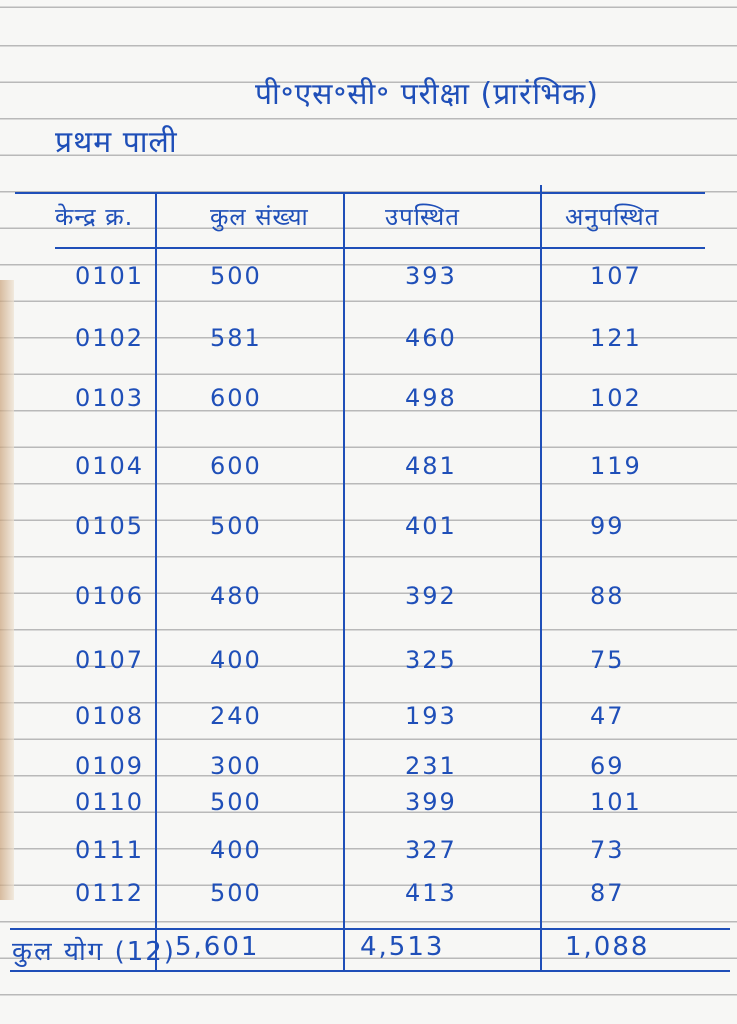 The width and height of the screenshot is (737, 1024). I want to click on header-present: उपस्थित, so click(422, 217).